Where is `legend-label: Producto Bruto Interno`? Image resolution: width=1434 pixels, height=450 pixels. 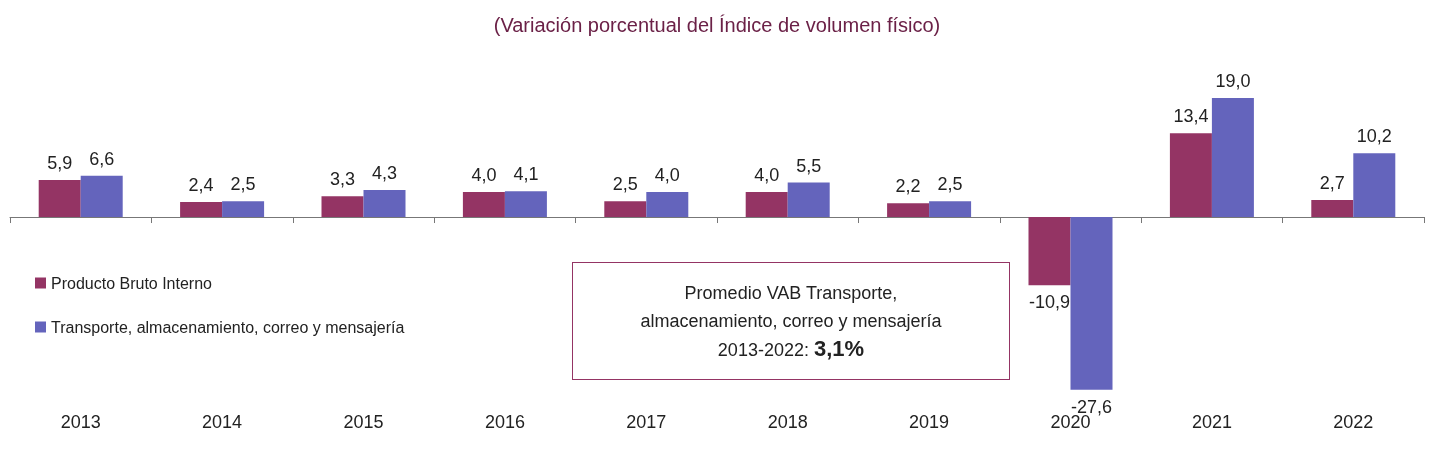
legend-label: Producto Bruto Interno is located at coordinates (132, 283).